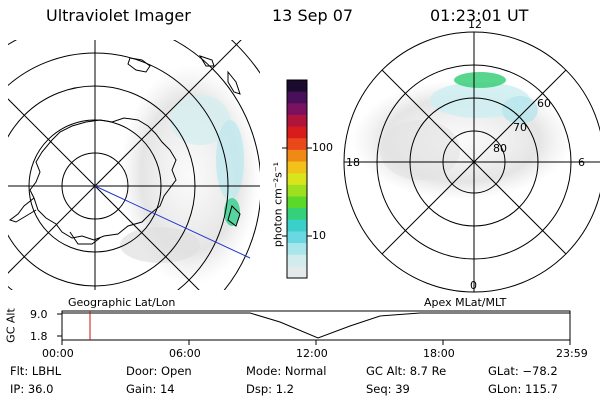 This screenshot has height=400, width=600. I want to click on info-value: 36.0, so click(40, 389).